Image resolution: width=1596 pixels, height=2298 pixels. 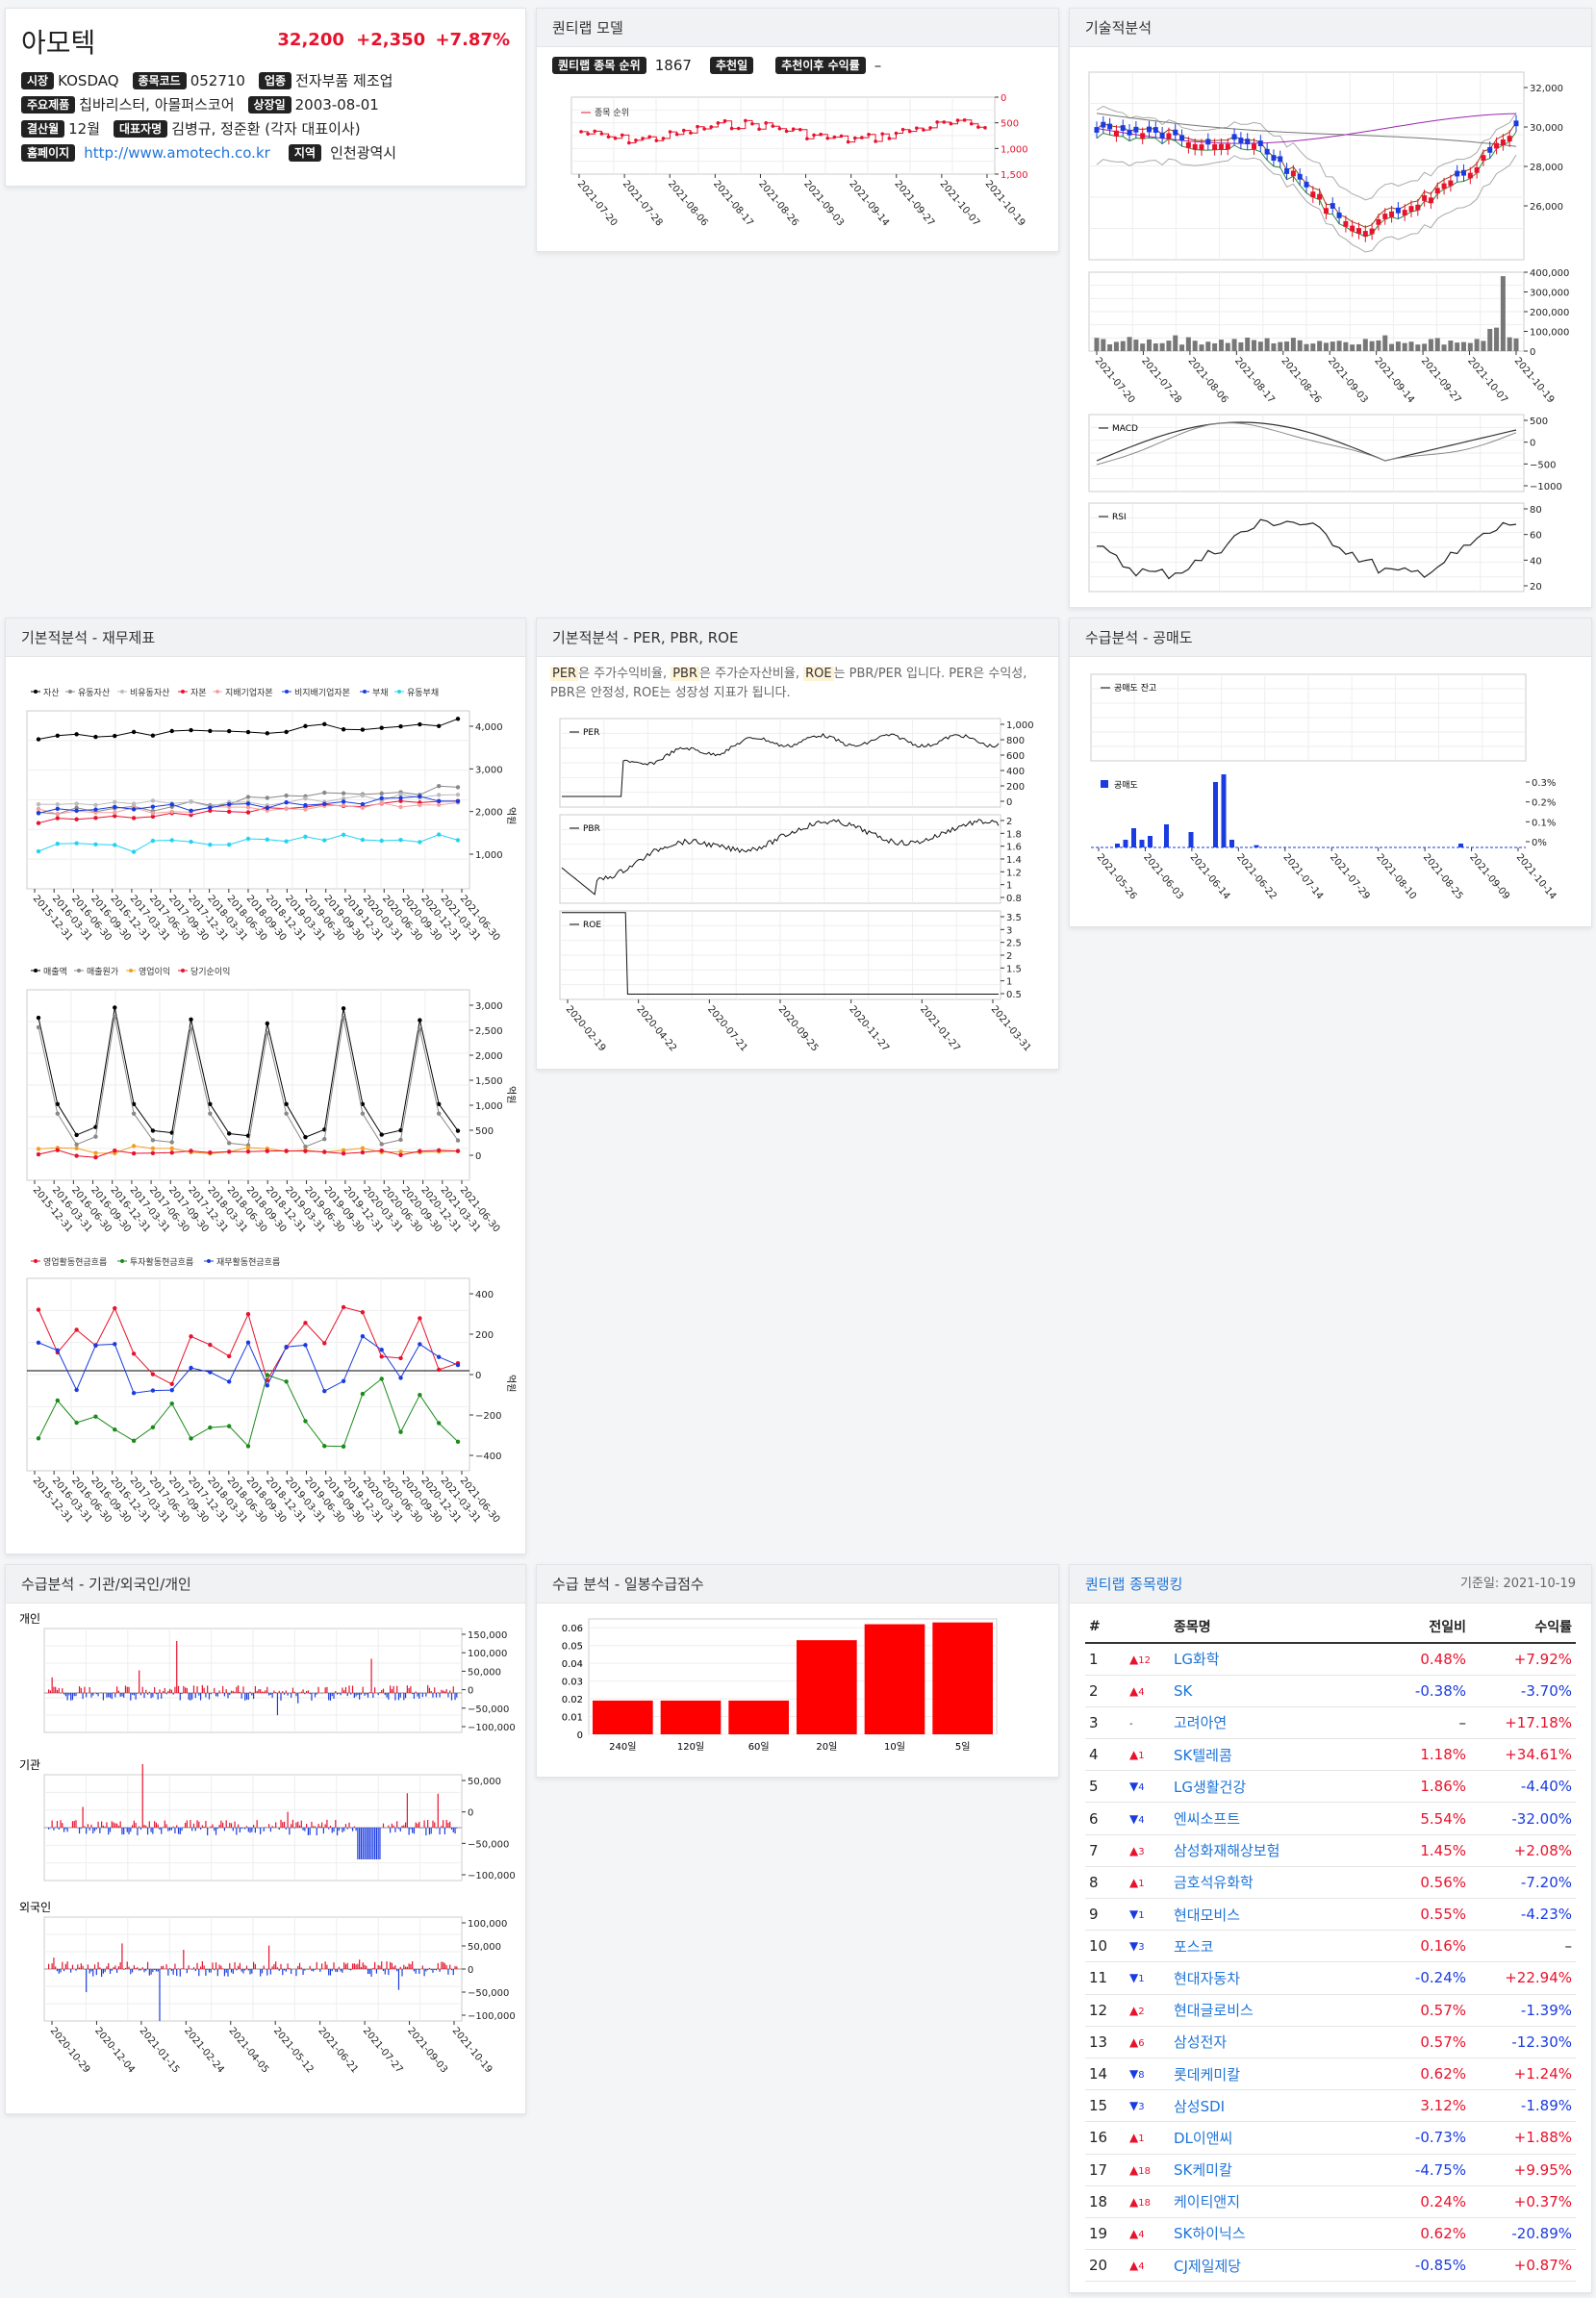 I want to click on stock-name-link: 삼성SDI, so click(x=1272, y=2106).